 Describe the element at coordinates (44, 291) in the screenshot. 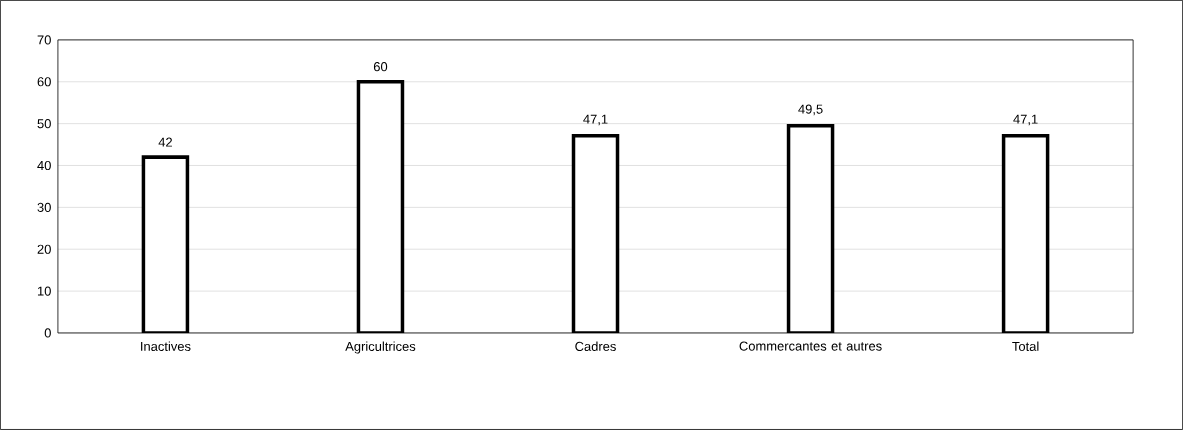

I see `y-tick-label: 10` at that location.